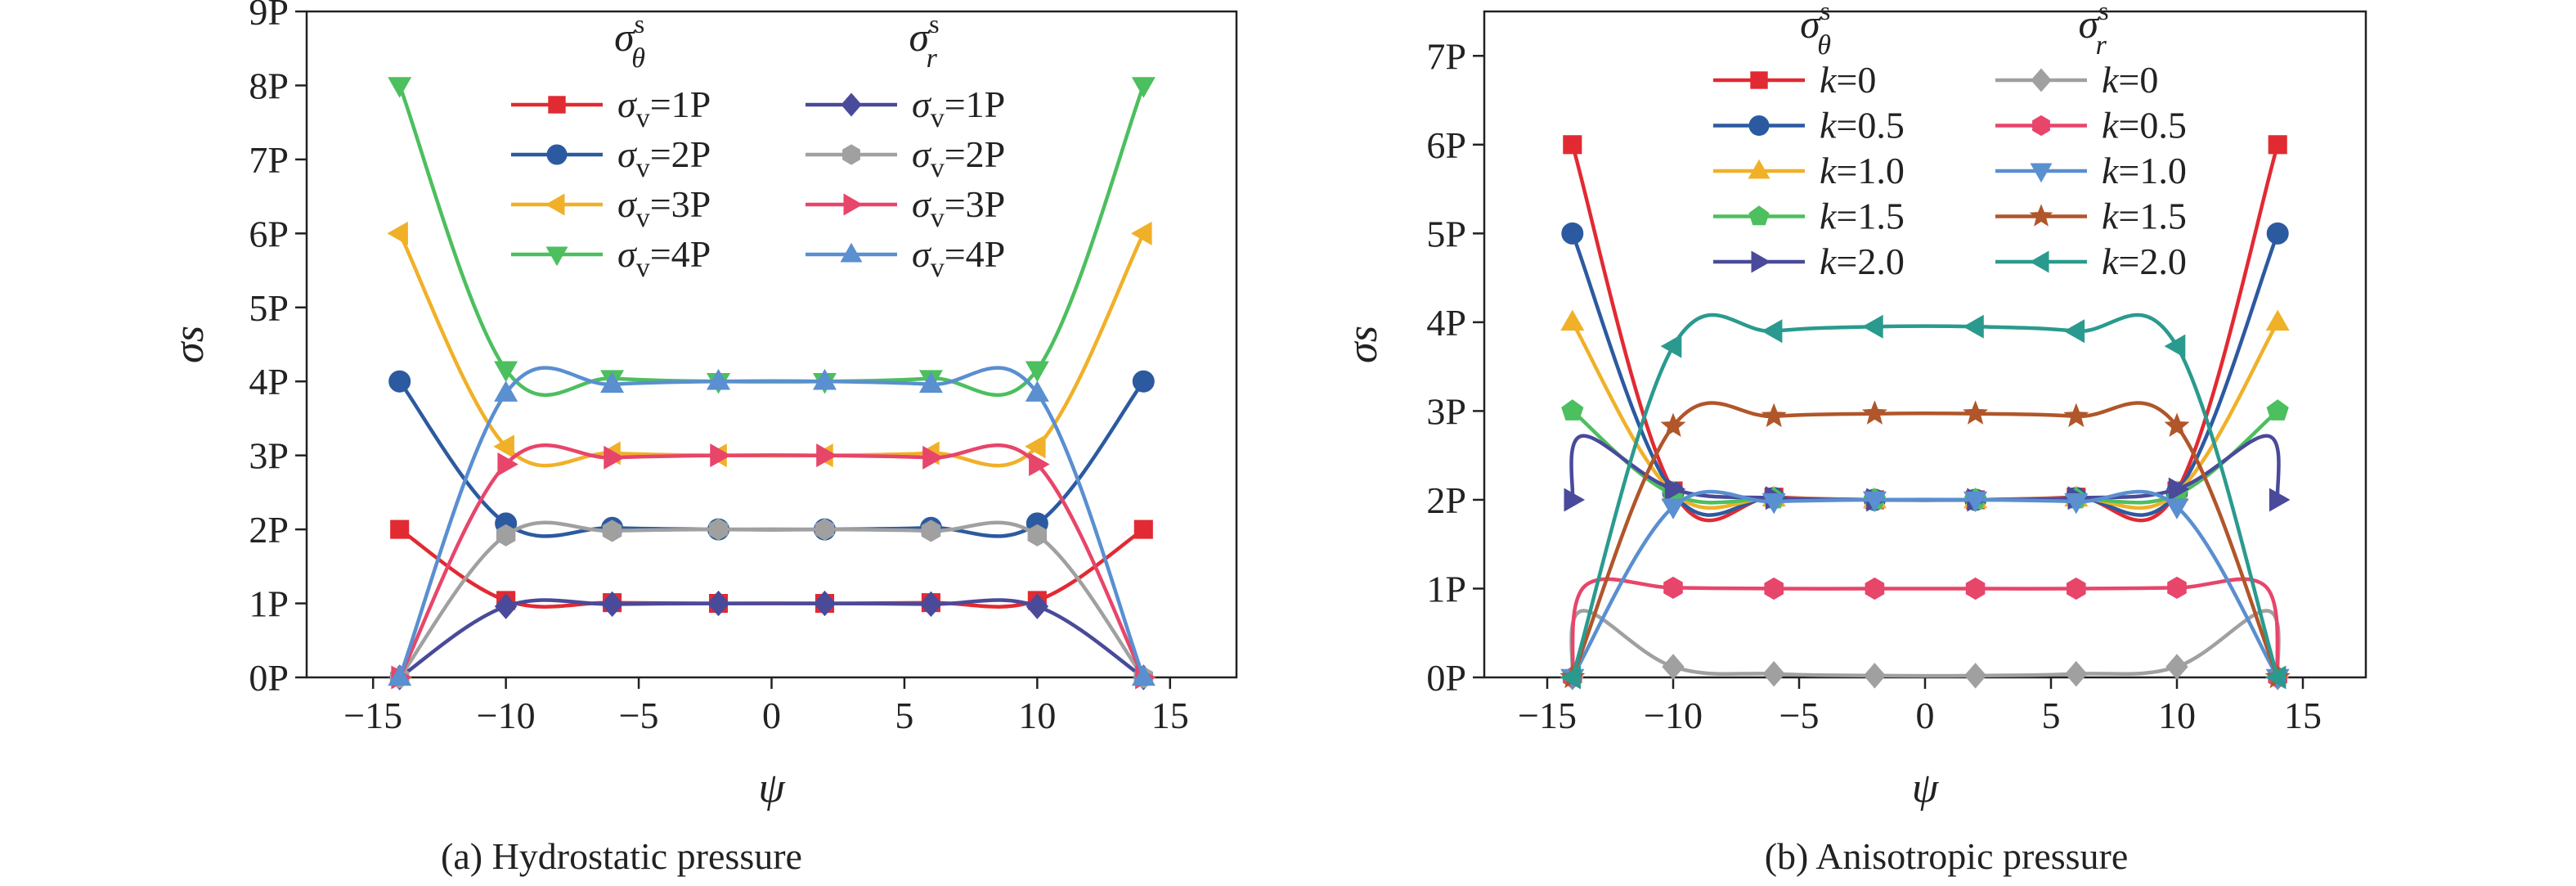  What do you see at coordinates (611, 258) in the screenshot?
I see `legend-item: σv=4P` at bounding box center [611, 258].